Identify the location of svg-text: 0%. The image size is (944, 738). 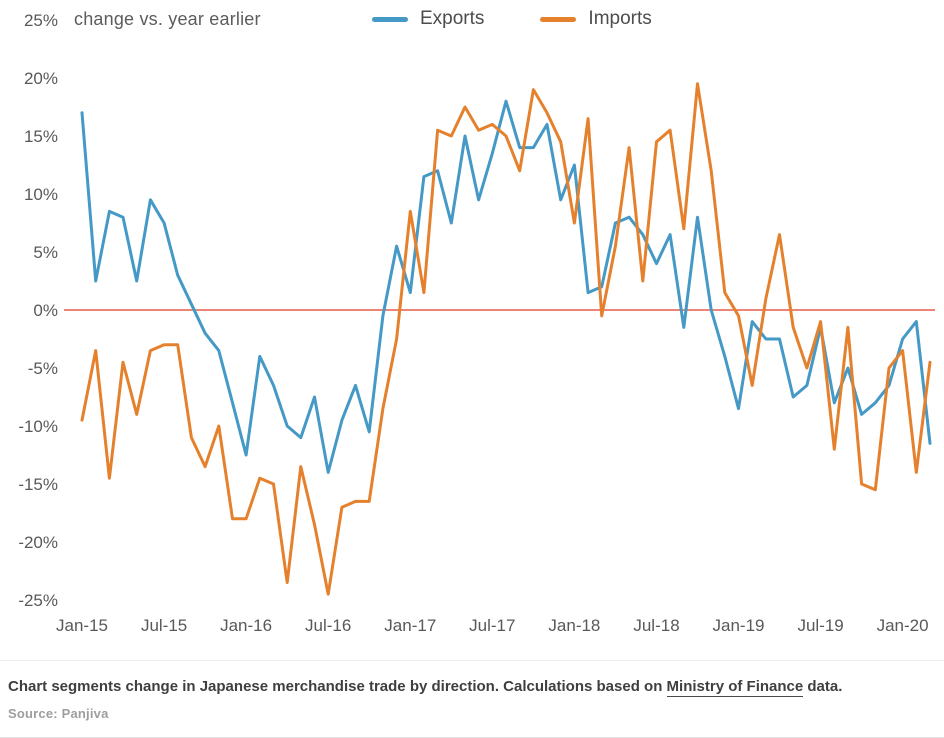
(45, 310).